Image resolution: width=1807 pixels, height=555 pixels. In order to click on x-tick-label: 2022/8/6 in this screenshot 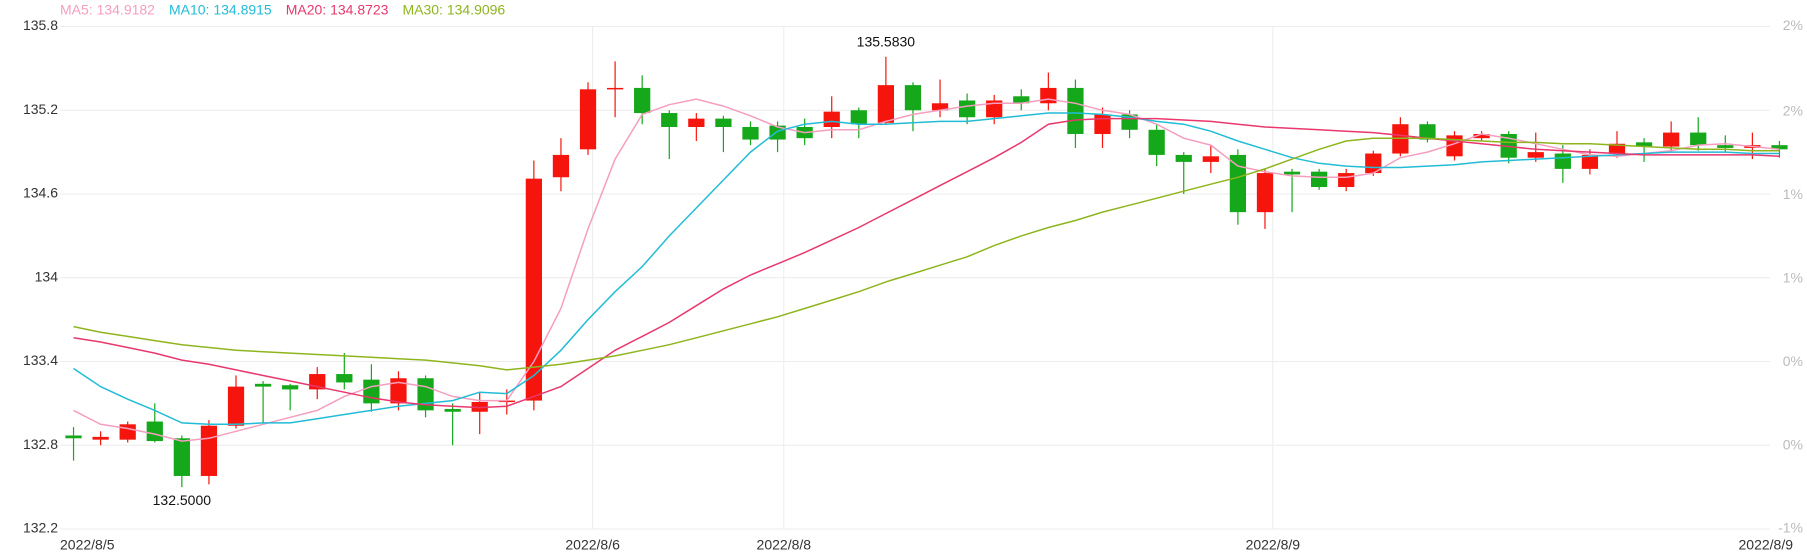, I will do `click(592, 545)`.